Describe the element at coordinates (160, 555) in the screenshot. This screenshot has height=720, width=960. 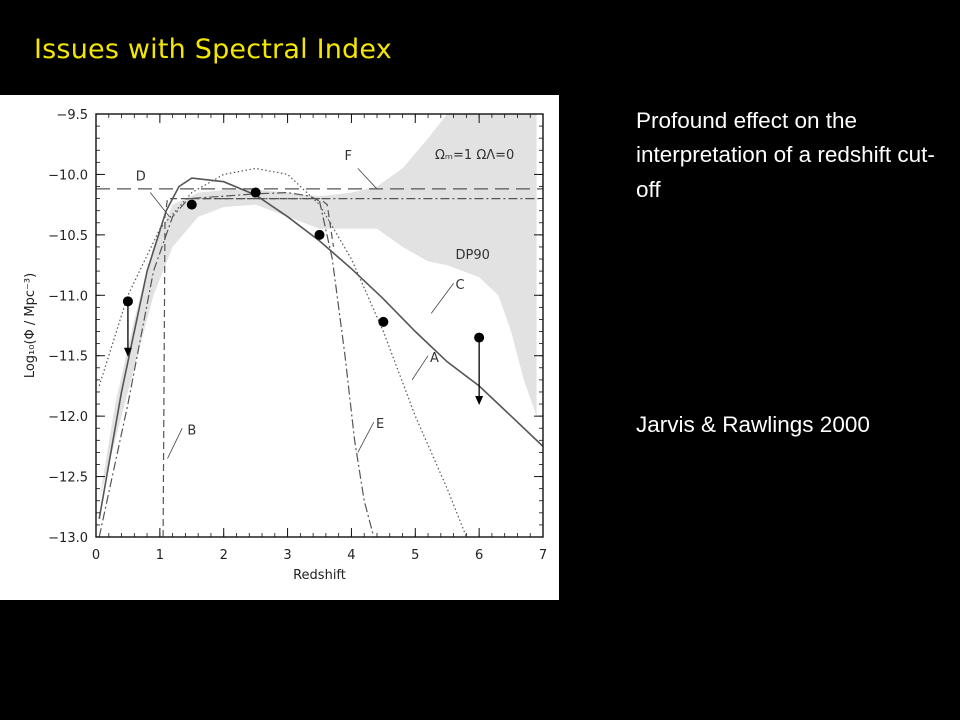
I see `x-tick-label-1: 1` at that location.